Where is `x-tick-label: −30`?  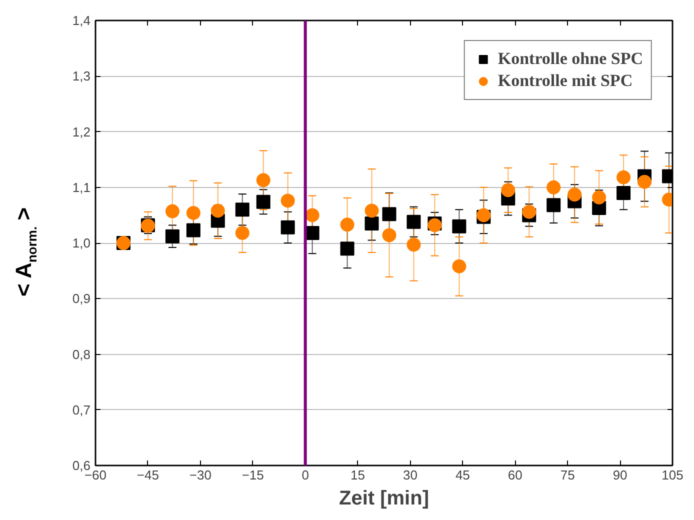 x-tick-label: −30 is located at coordinates (200, 475).